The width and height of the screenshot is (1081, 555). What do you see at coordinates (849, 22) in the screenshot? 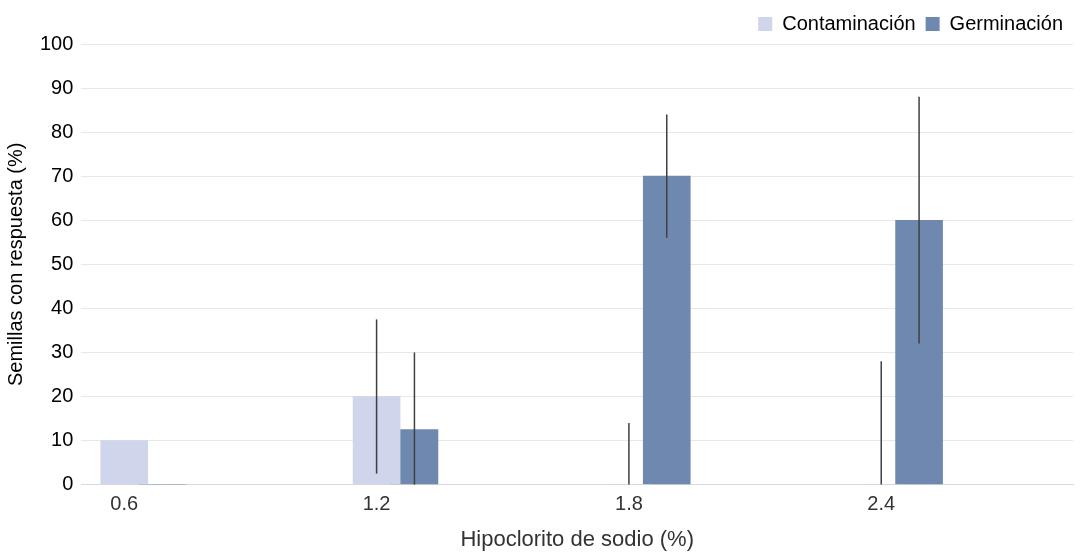
I see `legend-label: Contaminación` at bounding box center [849, 22].